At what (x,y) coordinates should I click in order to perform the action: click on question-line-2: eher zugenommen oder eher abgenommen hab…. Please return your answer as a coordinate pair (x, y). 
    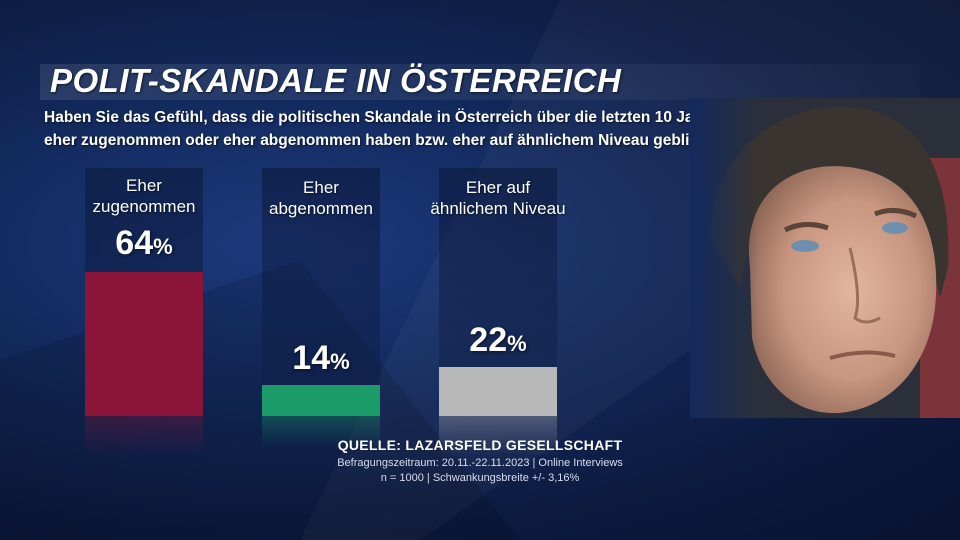
    Looking at the image, I should click on (408, 140).